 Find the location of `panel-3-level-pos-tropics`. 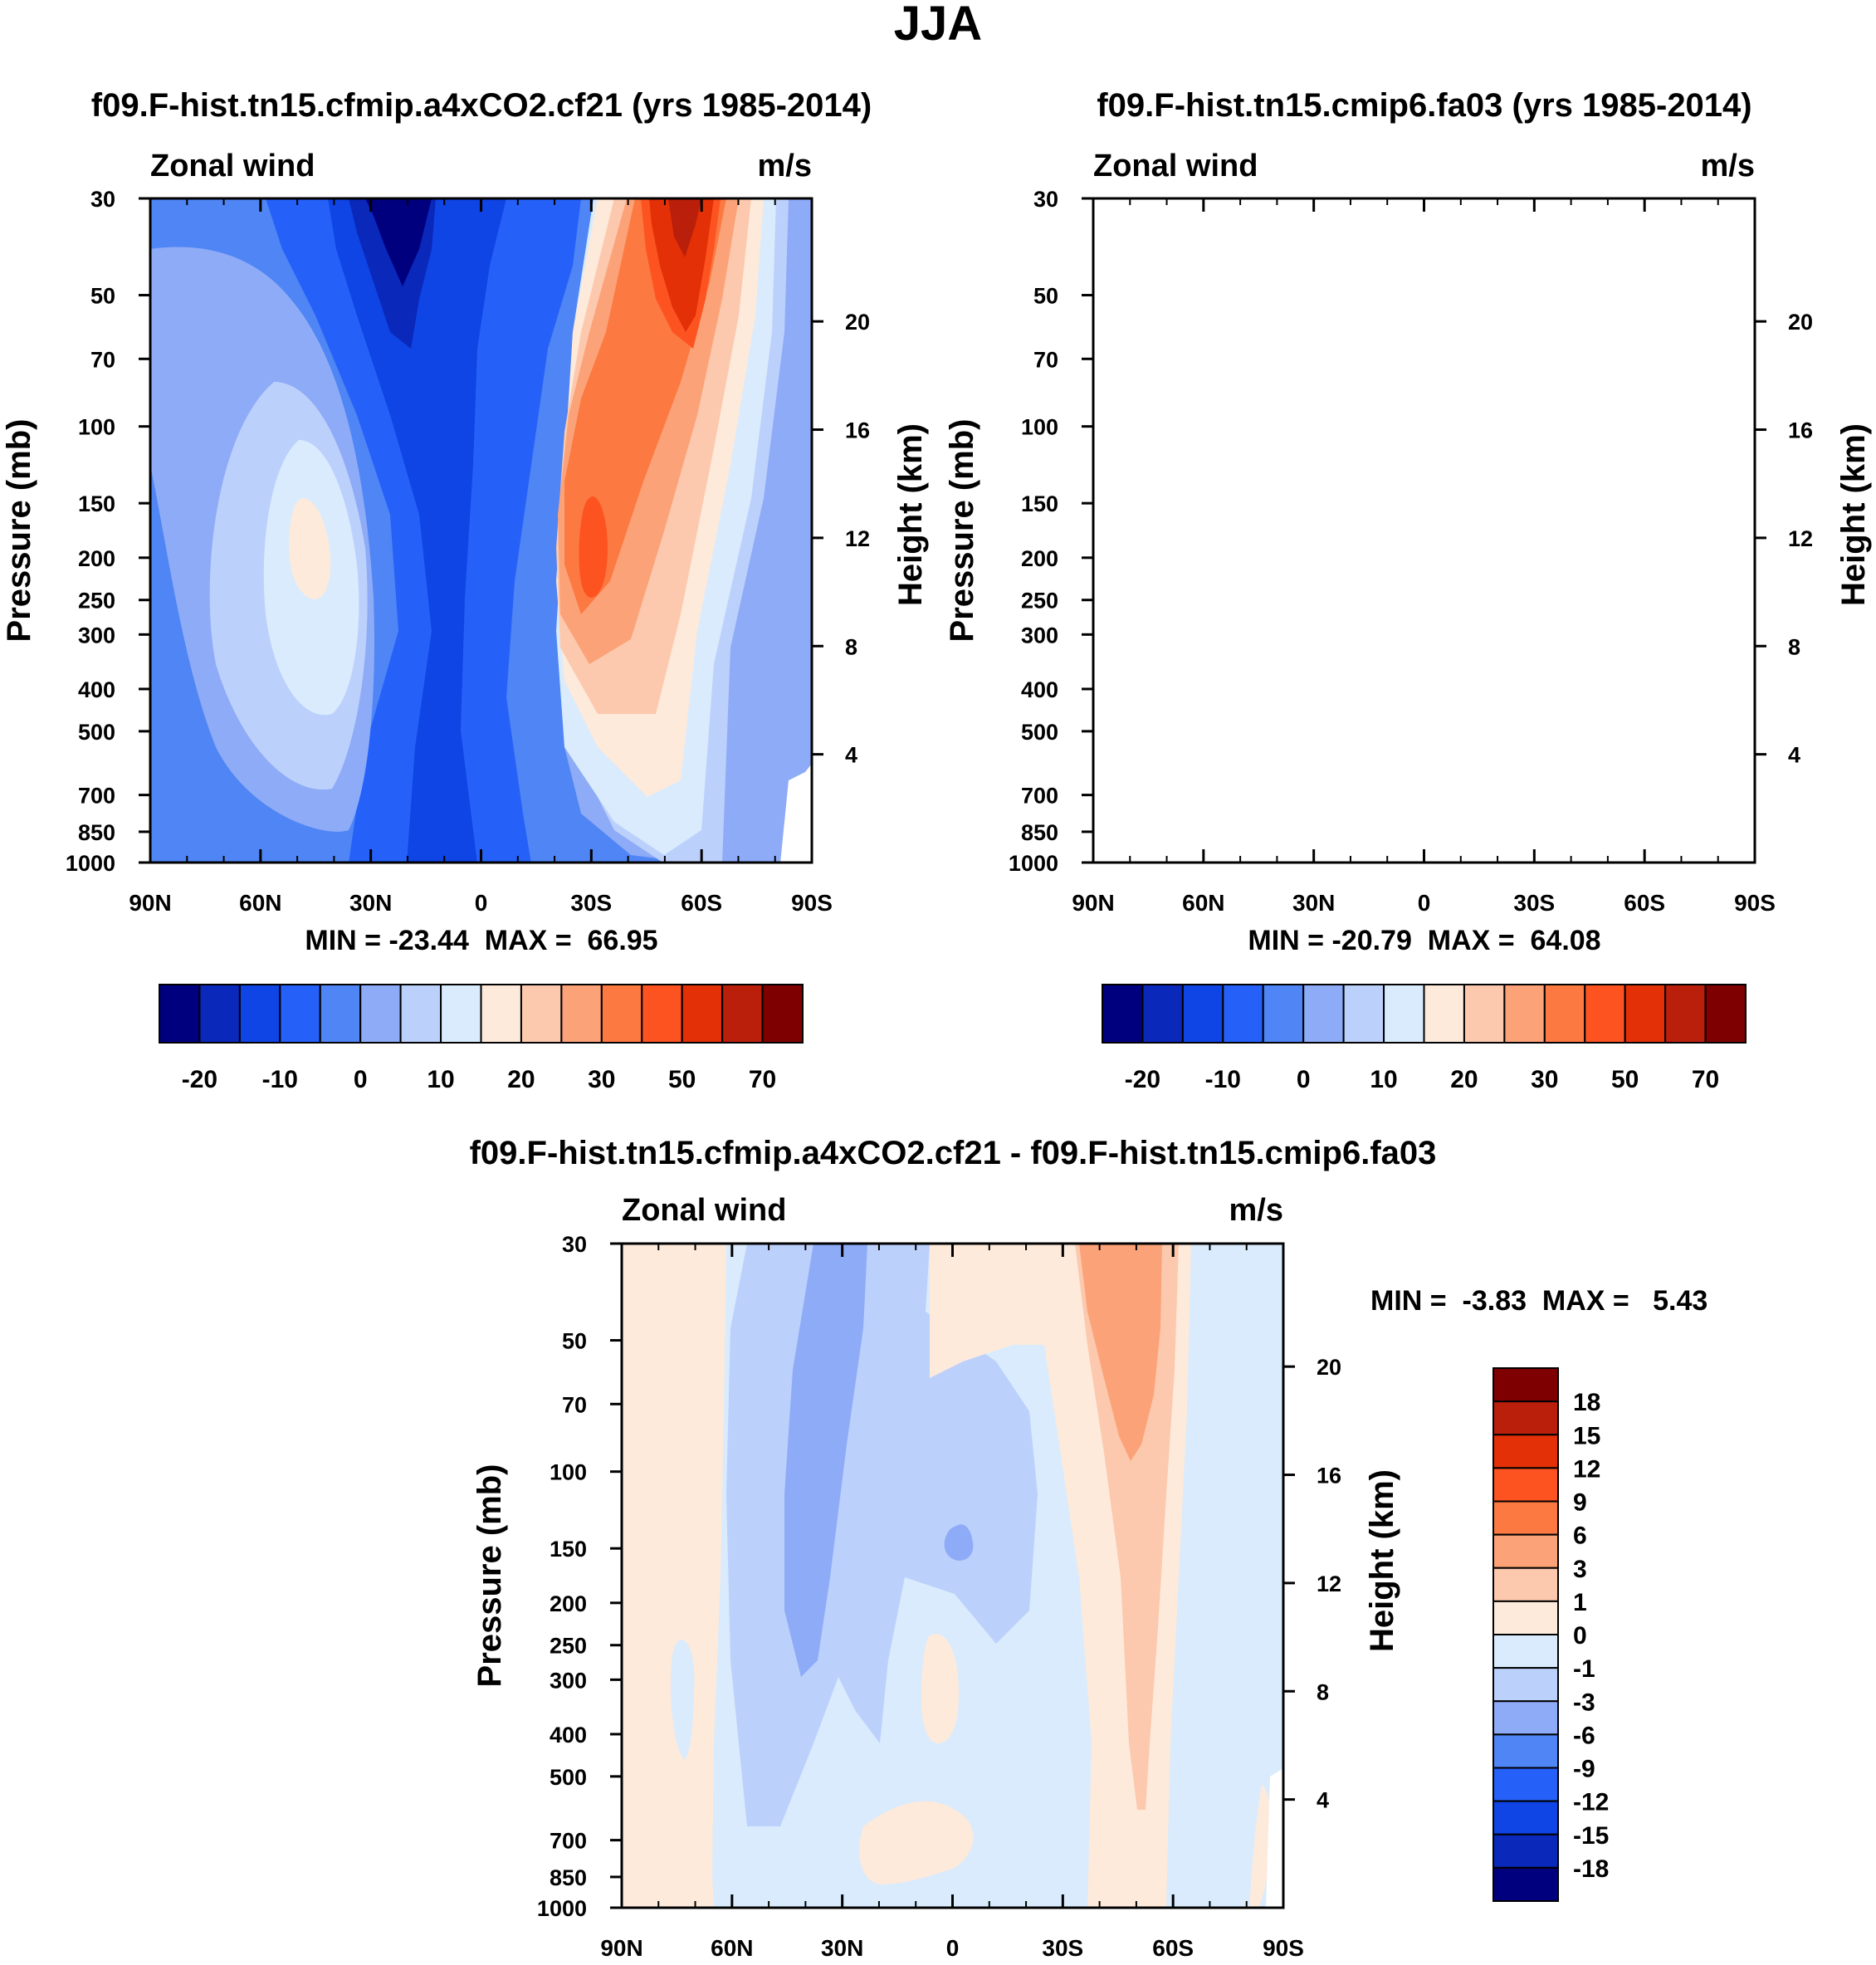

panel-3-level-pos-tropics is located at coordinates (994, 1311).